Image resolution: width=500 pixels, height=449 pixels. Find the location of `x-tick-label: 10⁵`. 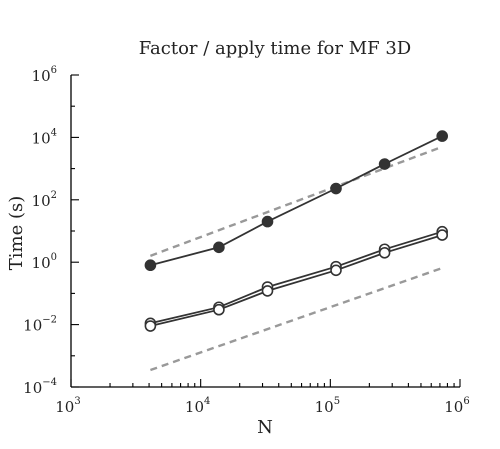

x-tick-label: 10⁵ is located at coordinates (327, 406).